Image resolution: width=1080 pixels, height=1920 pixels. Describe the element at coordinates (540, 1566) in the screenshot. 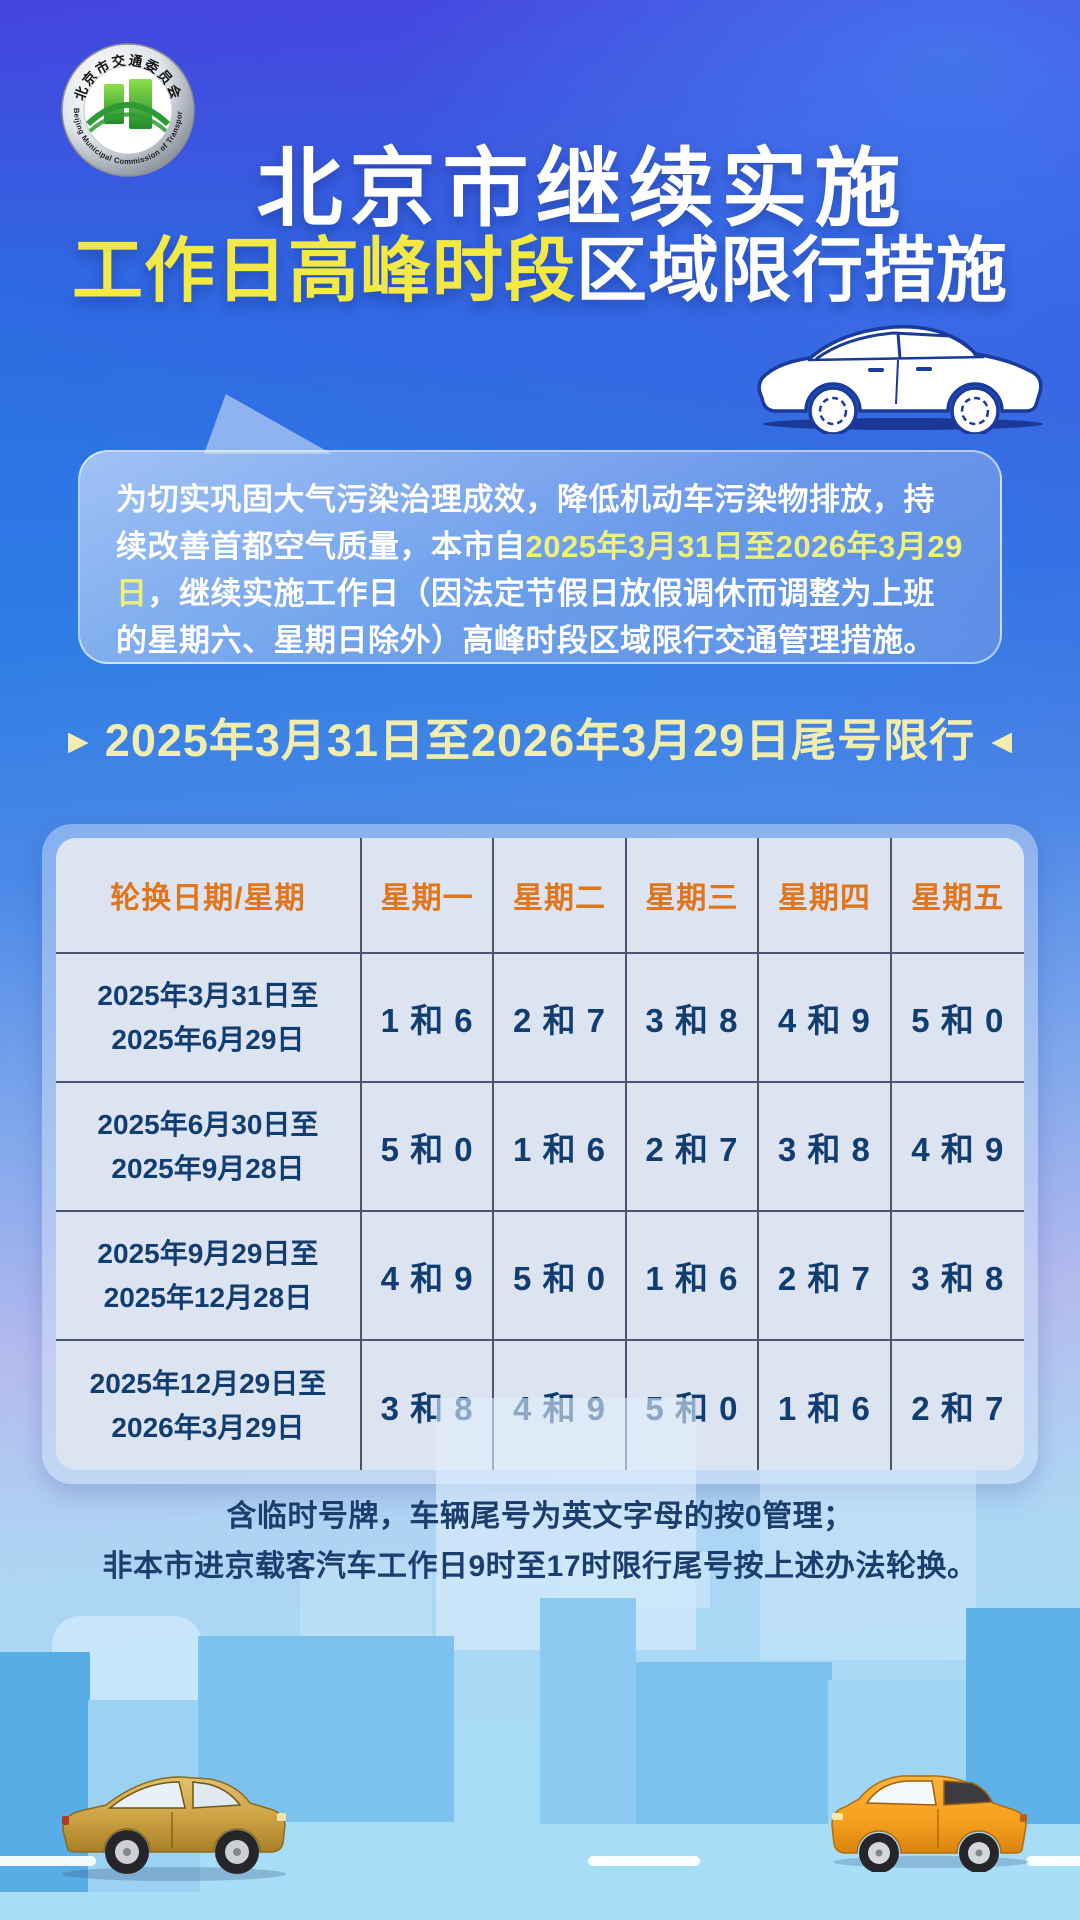

I see `footnote-line2: 非本市进京载客汽车工作日9时至17时限行尾号按上述办法轮换。` at that location.